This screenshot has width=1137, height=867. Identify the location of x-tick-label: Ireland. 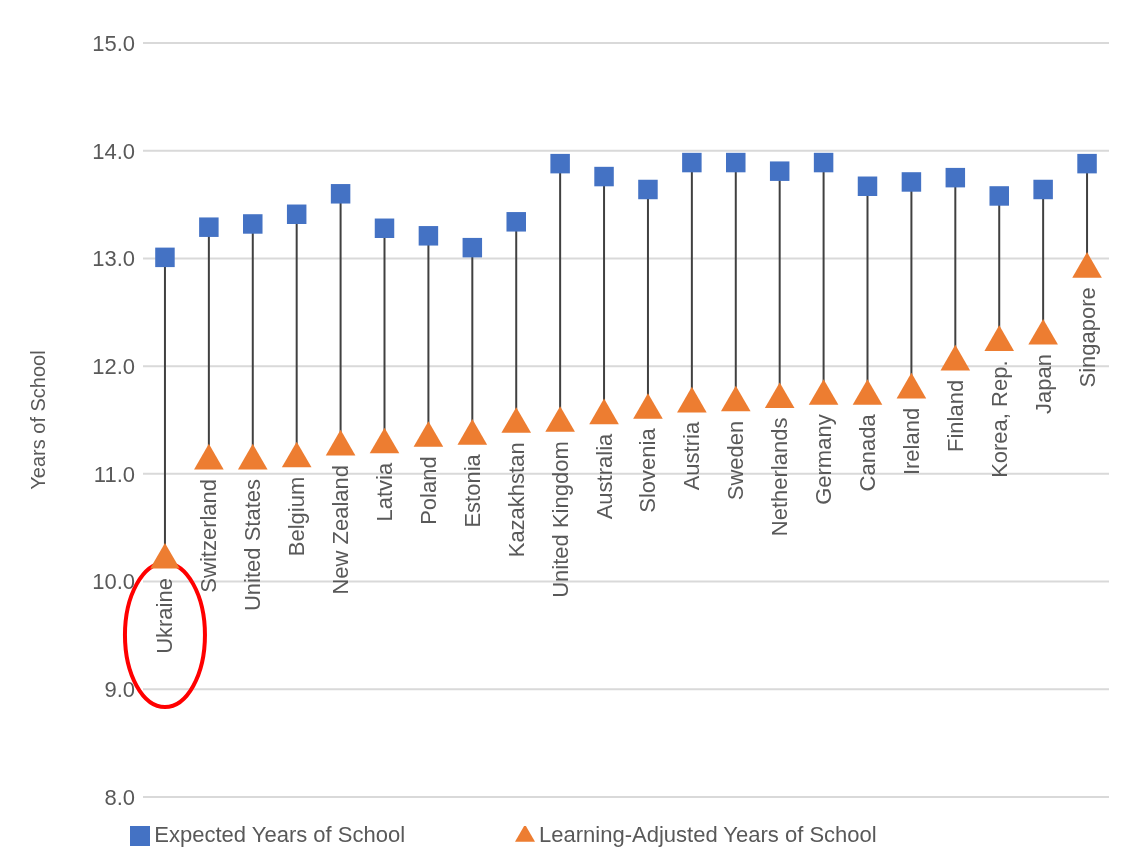
(911, 441).